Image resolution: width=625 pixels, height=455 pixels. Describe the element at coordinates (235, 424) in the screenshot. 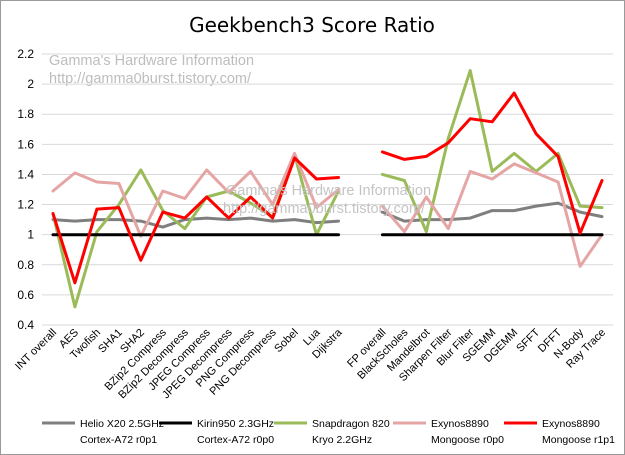

I see `legend-label-line1: Kirin950 2.3GHz` at that location.